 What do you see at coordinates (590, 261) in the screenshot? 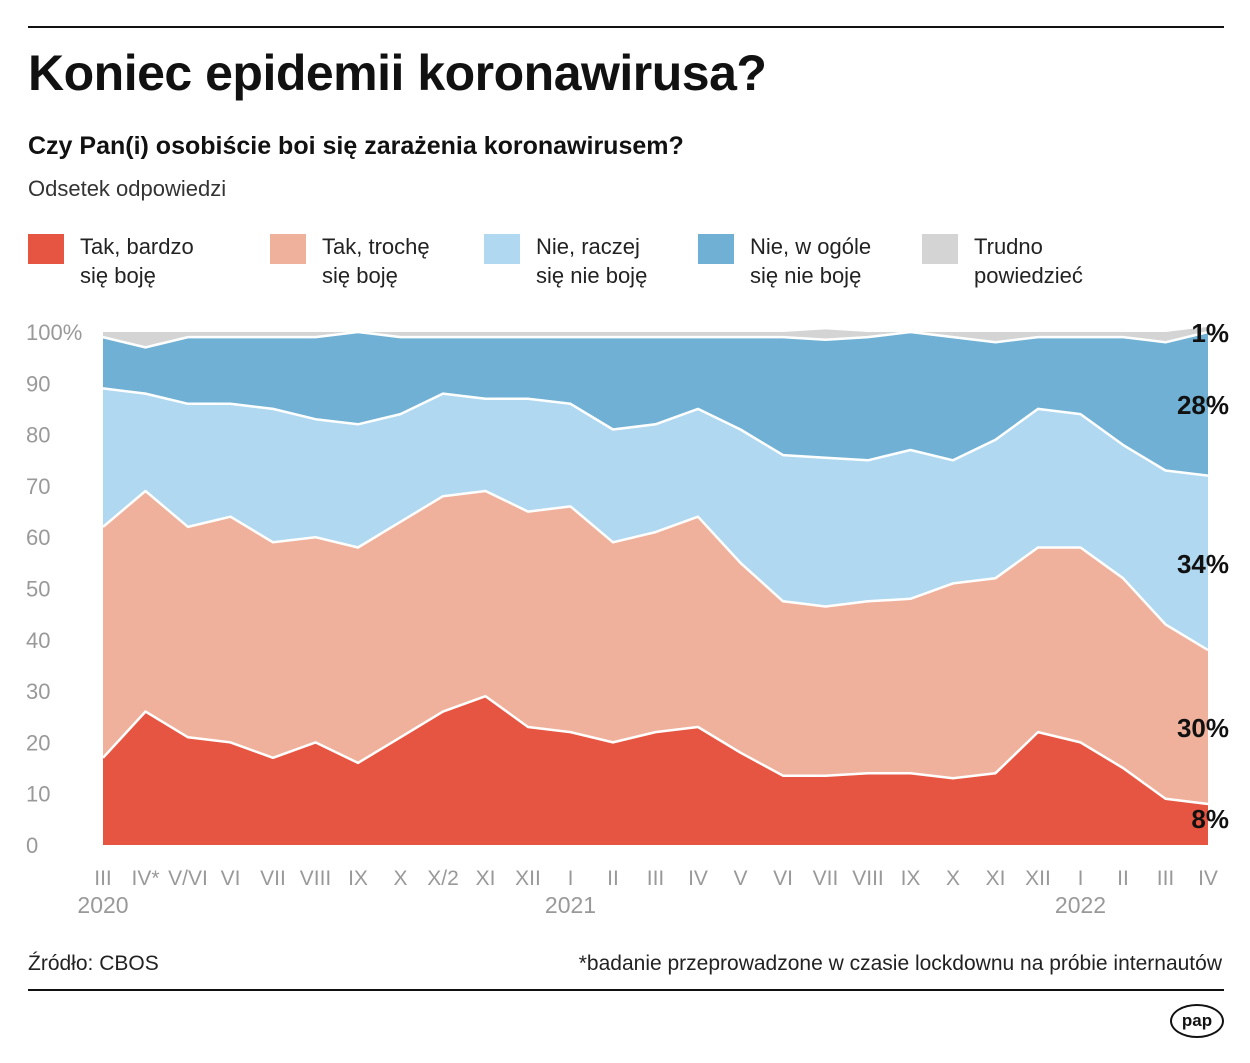
I see `legend-item-nie-raczej: Nie, raczej się nie boję` at bounding box center [590, 261].